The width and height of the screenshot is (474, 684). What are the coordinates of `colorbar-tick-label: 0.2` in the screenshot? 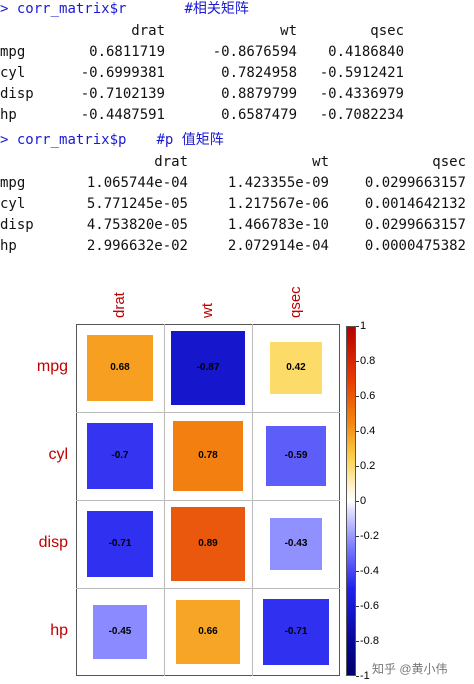 It's located at (368, 466).